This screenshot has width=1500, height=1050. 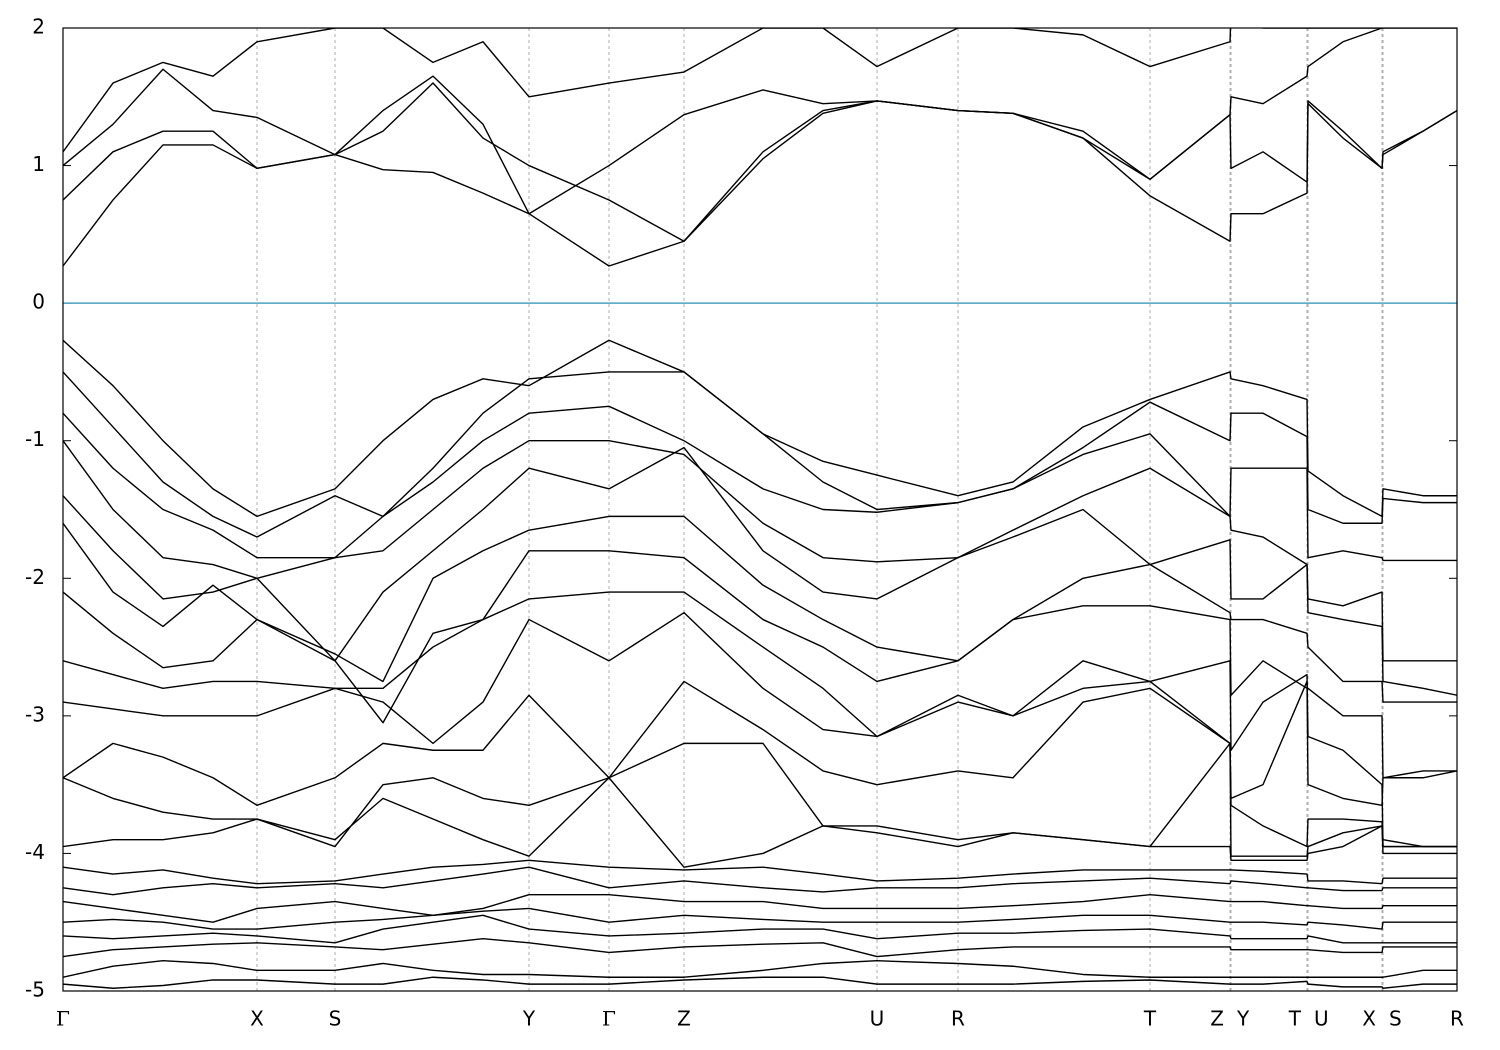 What do you see at coordinates (35, 852) in the screenshot?
I see `y-tick-label: -4` at bounding box center [35, 852].